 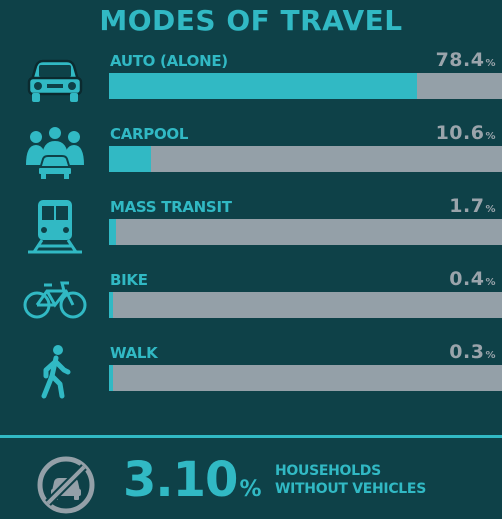 I want to click on bar-row: BIKE 0.4%, so click(x=251, y=299).